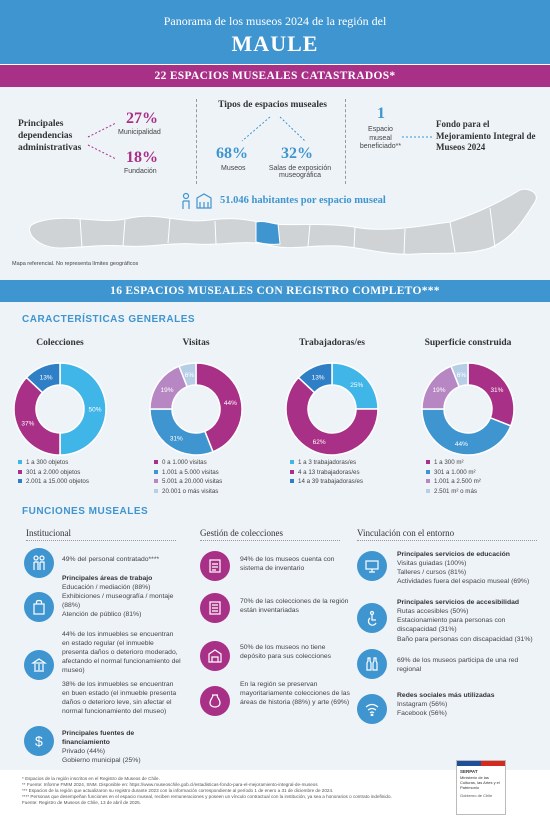  Describe the element at coordinates (142, 157) in the screenshot. I see `admin-pct-2: 18%` at that location.